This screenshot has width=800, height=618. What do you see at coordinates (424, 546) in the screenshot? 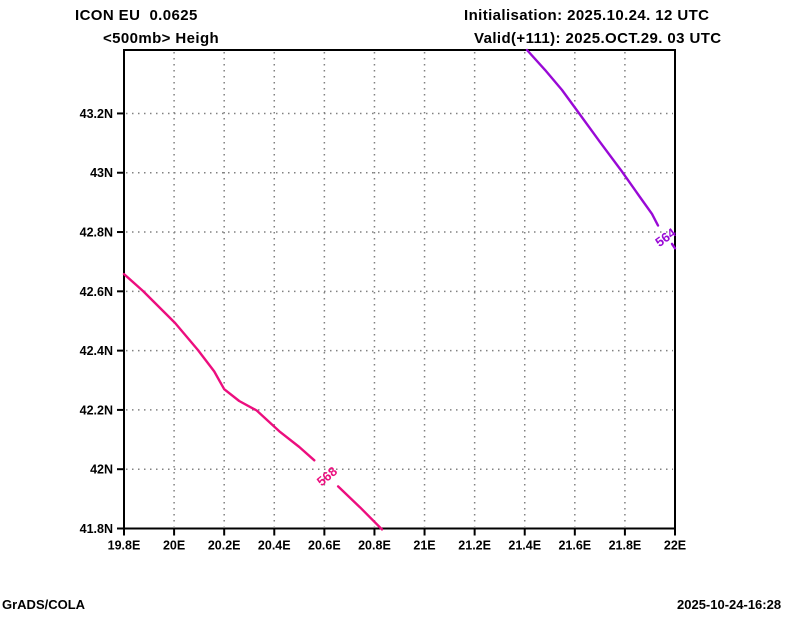
I see `x-tick-label: 21E` at bounding box center [424, 546].